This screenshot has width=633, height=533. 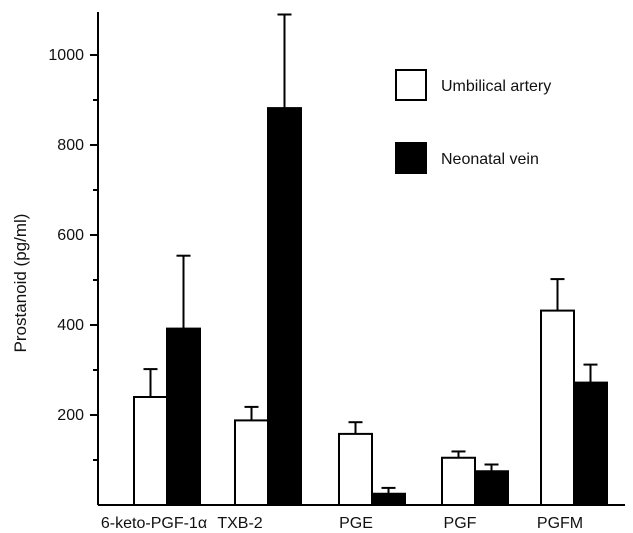 What do you see at coordinates (473, 121) in the screenshot?
I see `legend: Umbilical artery Neonatal vein` at bounding box center [473, 121].